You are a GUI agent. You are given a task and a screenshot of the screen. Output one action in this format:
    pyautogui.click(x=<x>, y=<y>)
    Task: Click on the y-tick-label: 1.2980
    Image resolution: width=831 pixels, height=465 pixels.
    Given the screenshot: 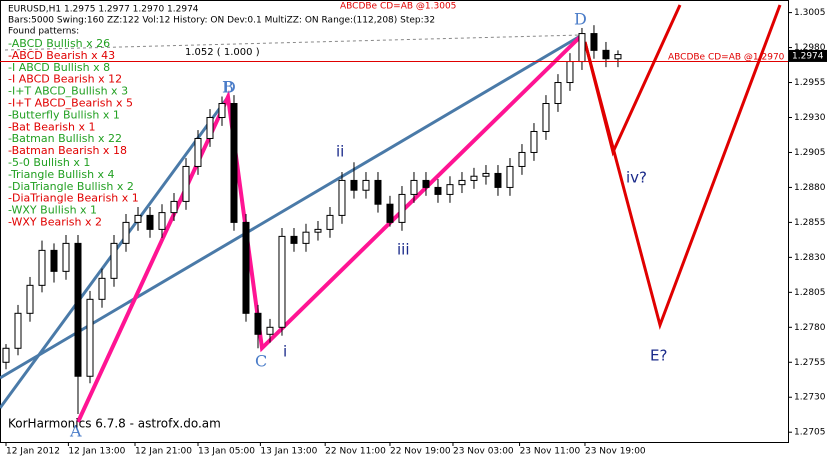 What is the action you would take?
    pyautogui.click(x=810, y=48)
    